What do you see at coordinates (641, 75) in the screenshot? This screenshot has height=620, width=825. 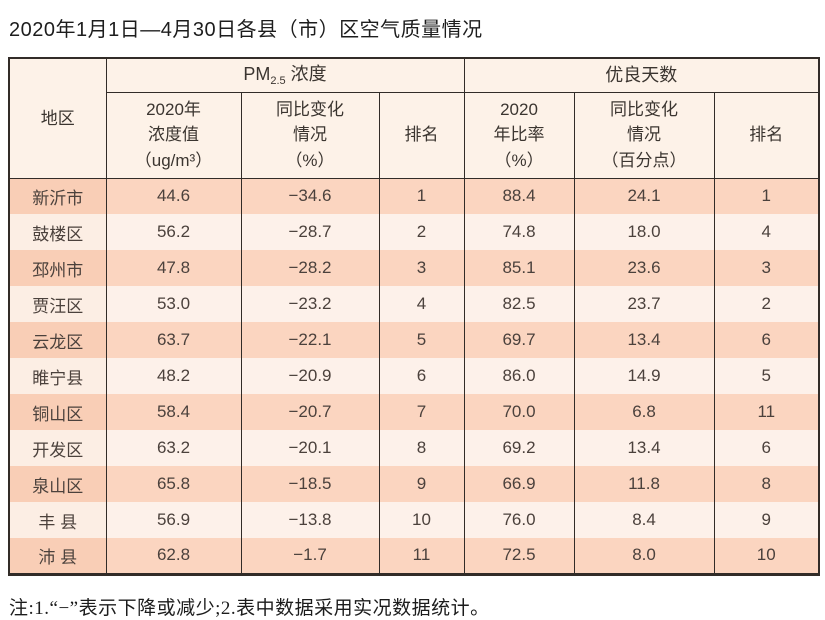 I see `column-group-good-days: 优良天数` at bounding box center [641, 75].